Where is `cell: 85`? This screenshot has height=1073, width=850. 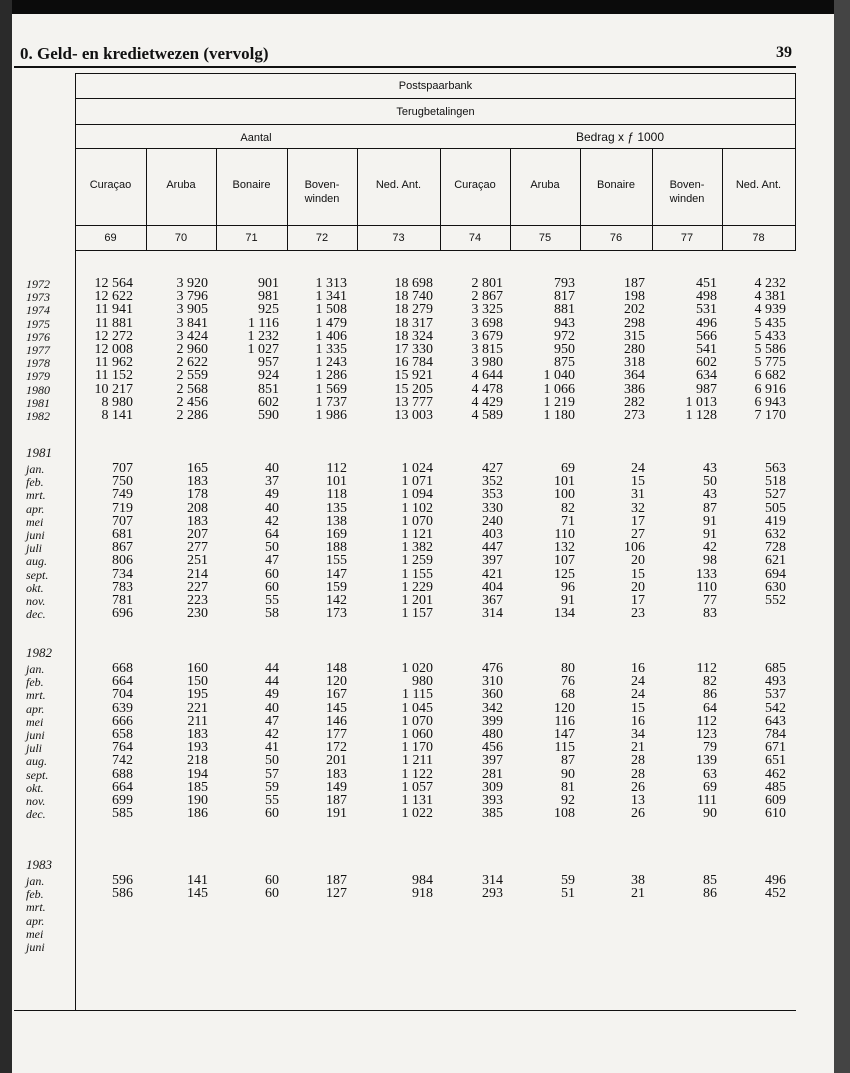 cell: 85 is located at coordinates (710, 880).